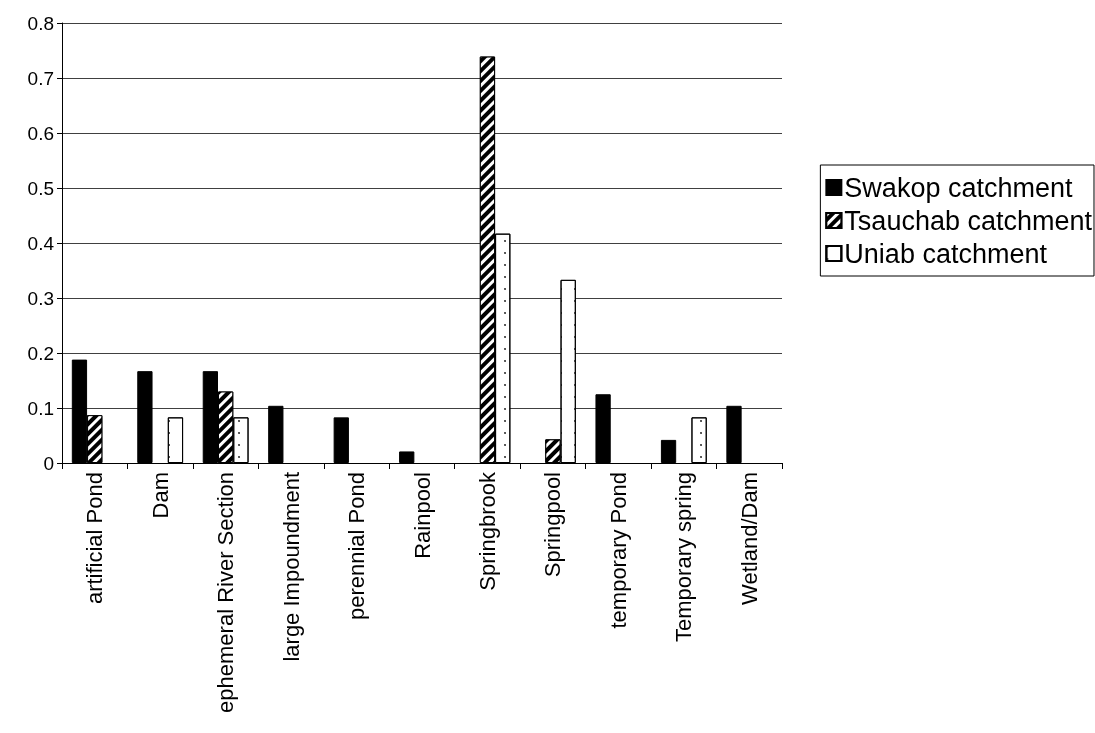  I want to click on x-tick-label: Rainpool, so click(422, 515).